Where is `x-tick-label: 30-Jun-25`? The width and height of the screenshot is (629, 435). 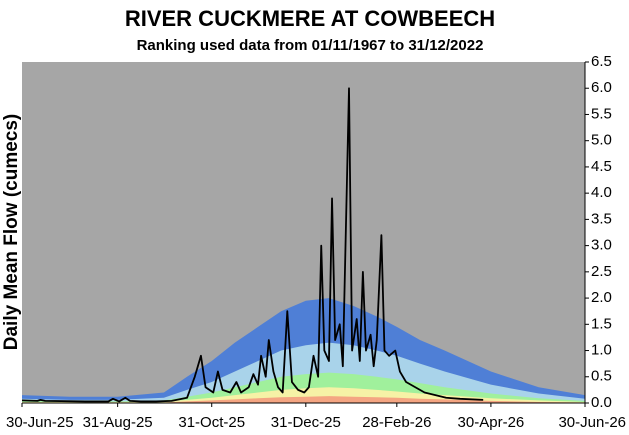
x-tick-label: 30-Jun-25 is located at coordinates (40, 422).